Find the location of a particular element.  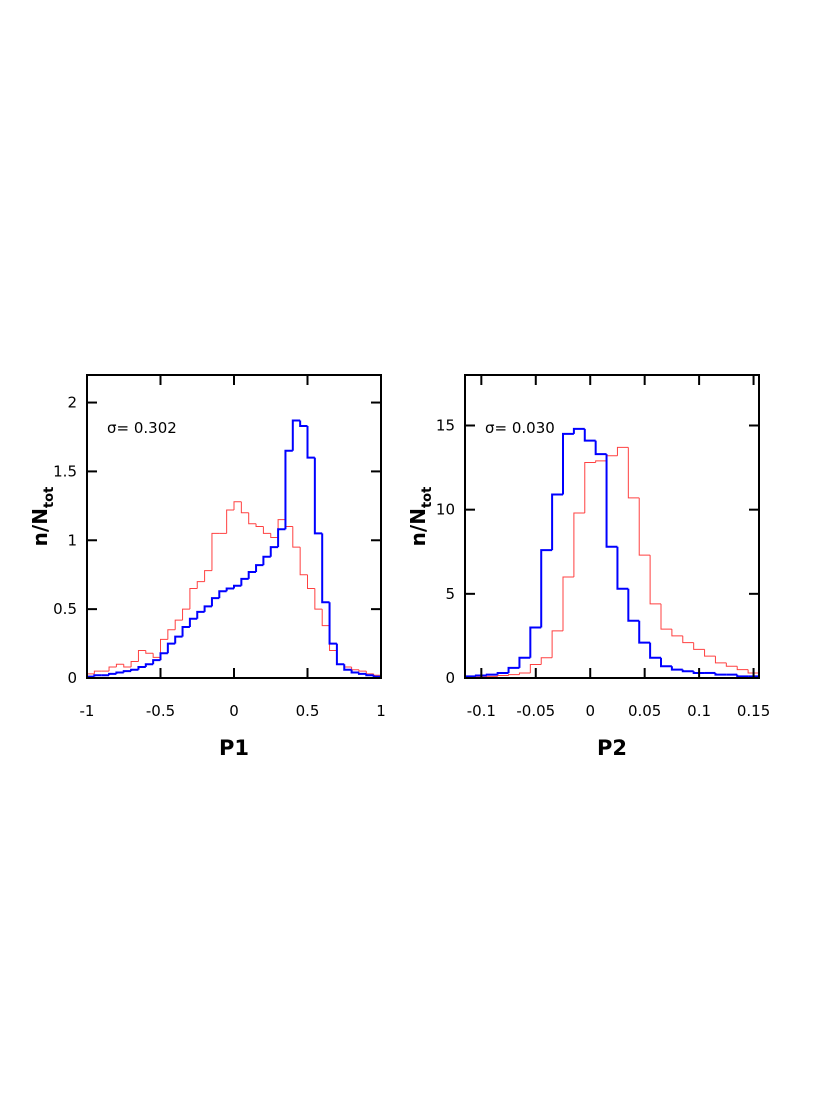

x-axis-title: P1 is located at coordinates (234, 748).